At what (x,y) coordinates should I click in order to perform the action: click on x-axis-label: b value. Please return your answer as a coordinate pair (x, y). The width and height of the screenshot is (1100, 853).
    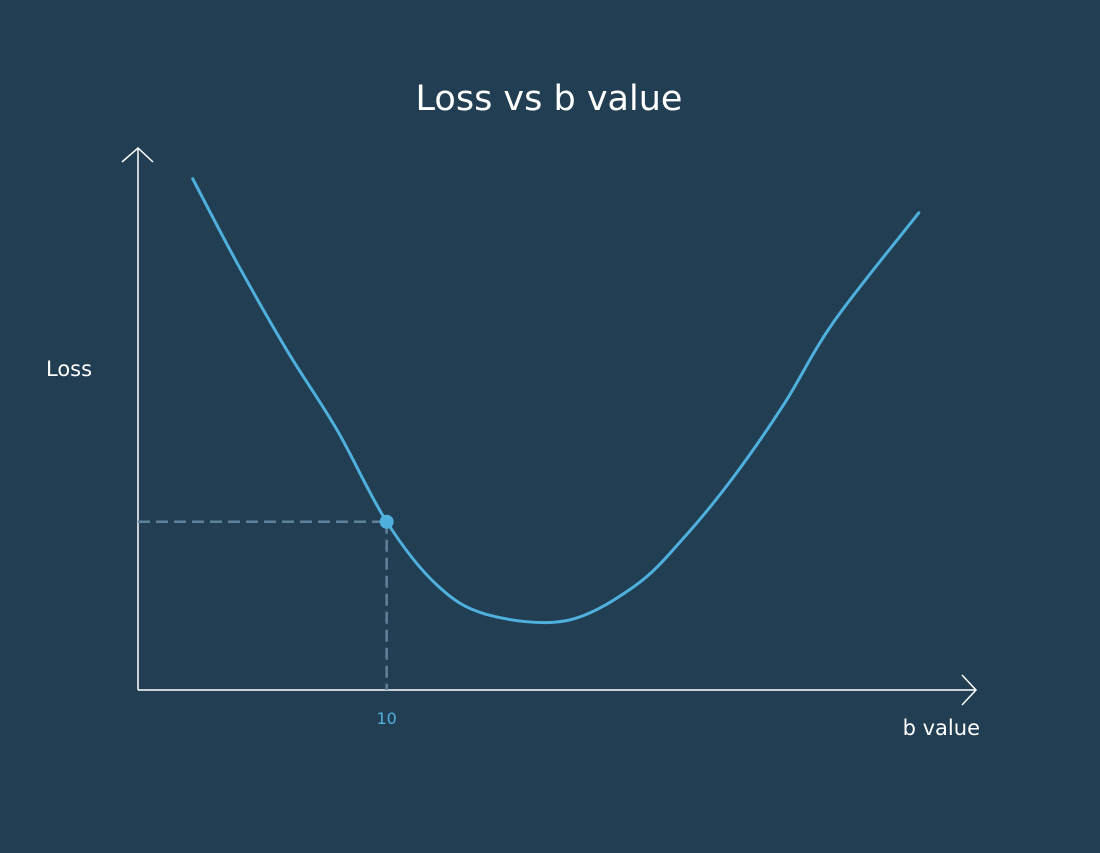
    Looking at the image, I should click on (941, 728).